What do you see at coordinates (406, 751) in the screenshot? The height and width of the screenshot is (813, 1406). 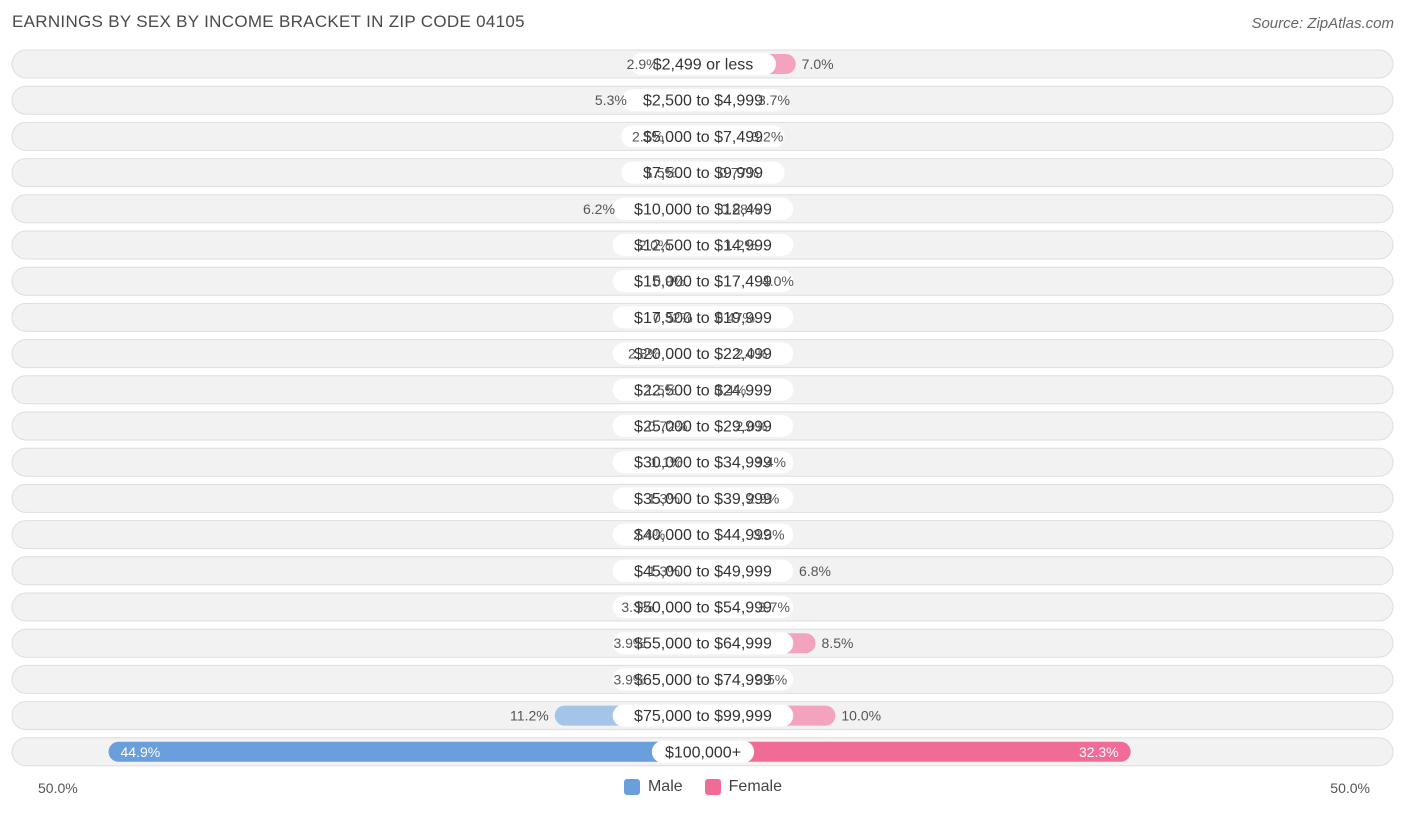 I see `male-bar` at bounding box center [406, 751].